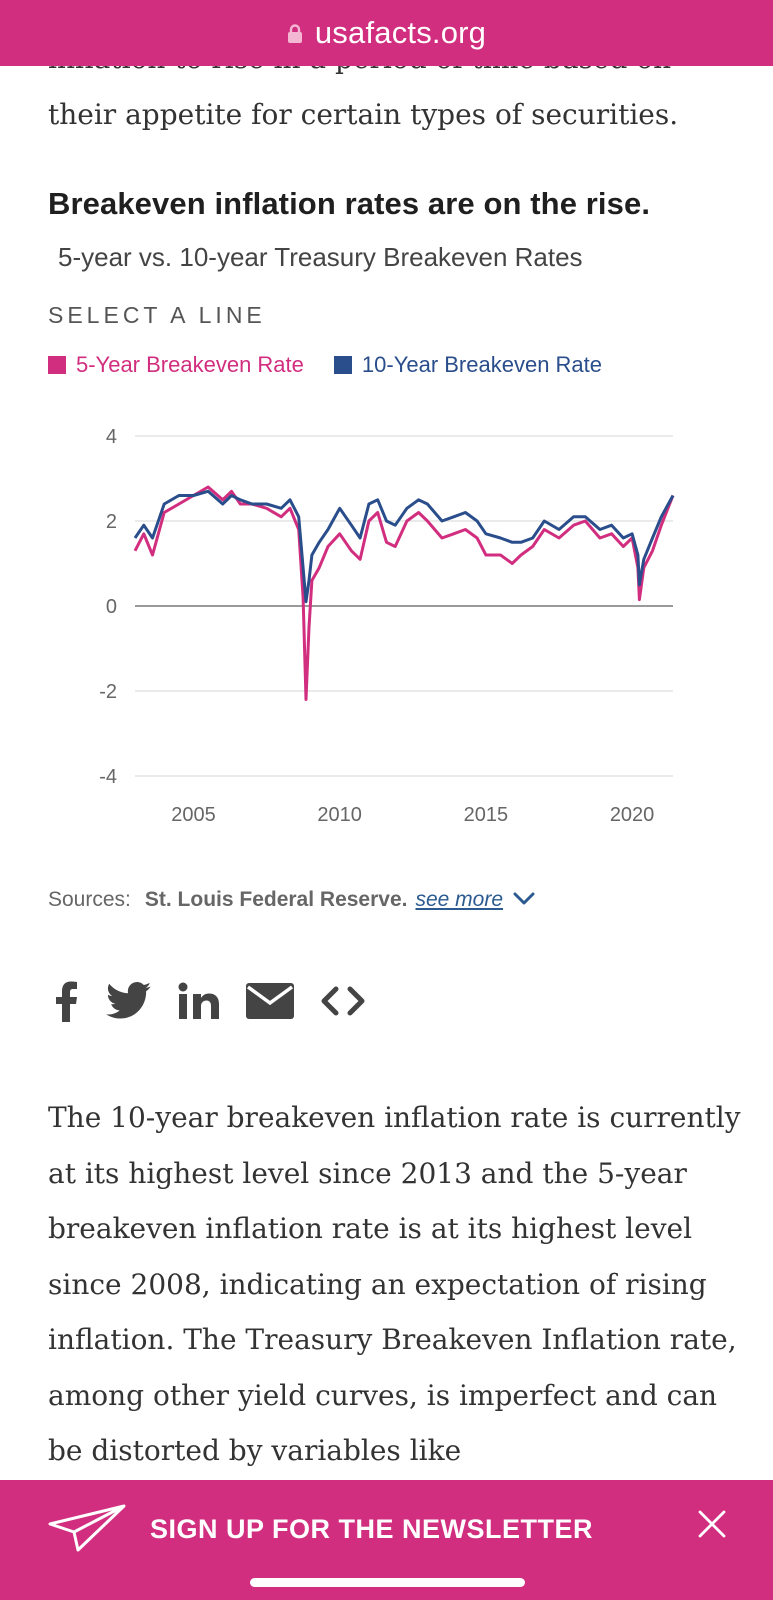 This screenshot has height=1600, width=773. I want to click on share-bar, so click(222, 1001).